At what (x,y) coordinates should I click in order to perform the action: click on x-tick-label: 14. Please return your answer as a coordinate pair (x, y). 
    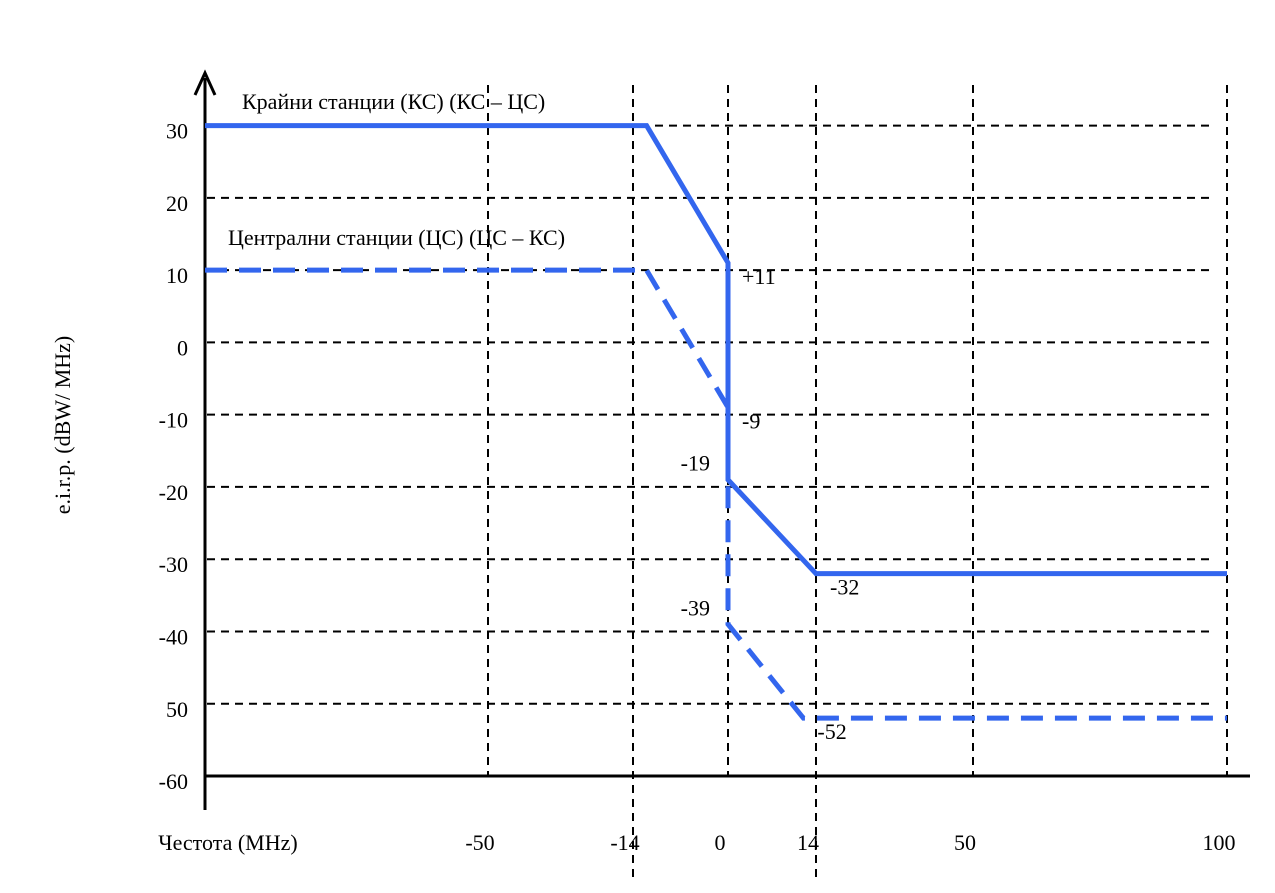
    Looking at the image, I should click on (808, 842).